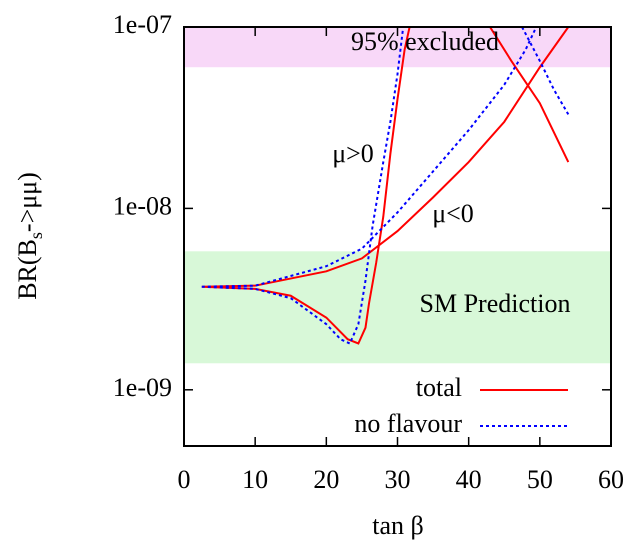  What do you see at coordinates (353, 153) in the screenshot?
I see `annotation: μ>0` at bounding box center [353, 153].